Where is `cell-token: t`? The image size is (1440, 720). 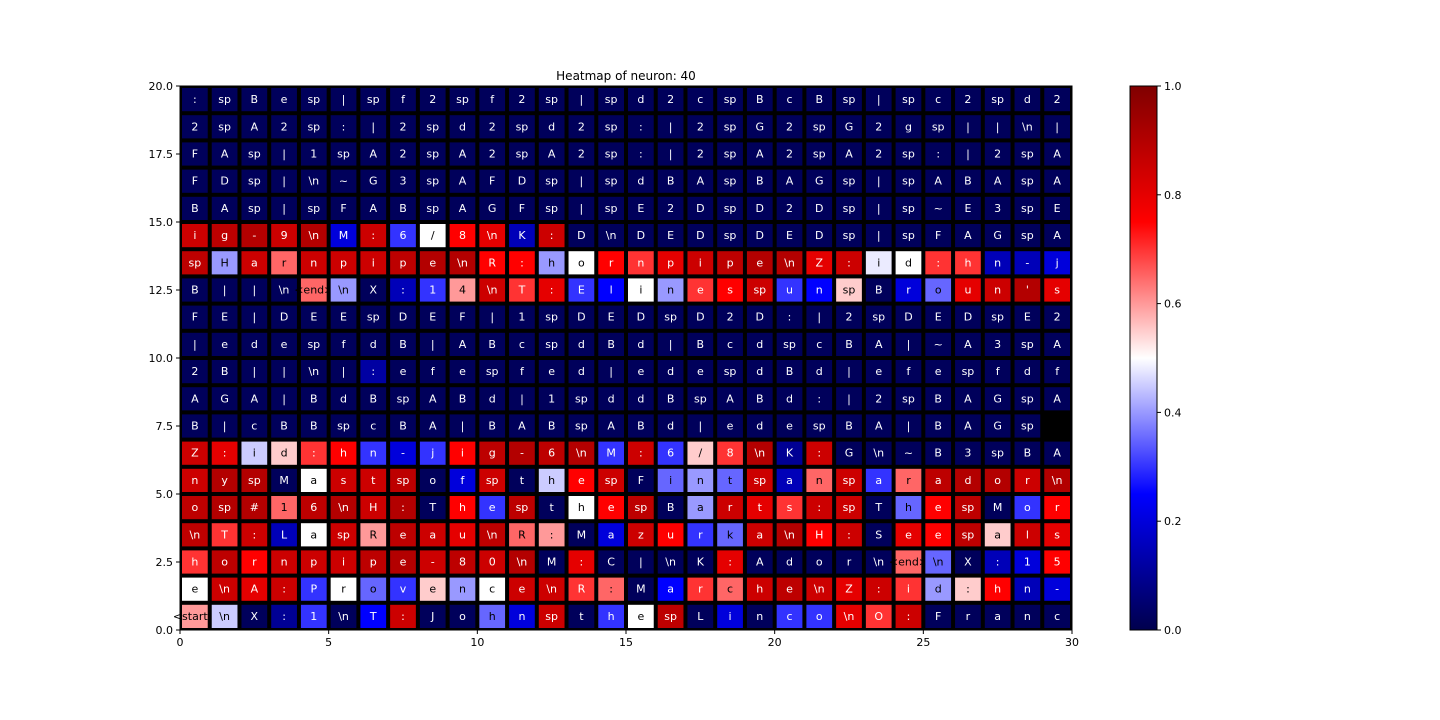
cell-token: t is located at coordinates (730, 480).